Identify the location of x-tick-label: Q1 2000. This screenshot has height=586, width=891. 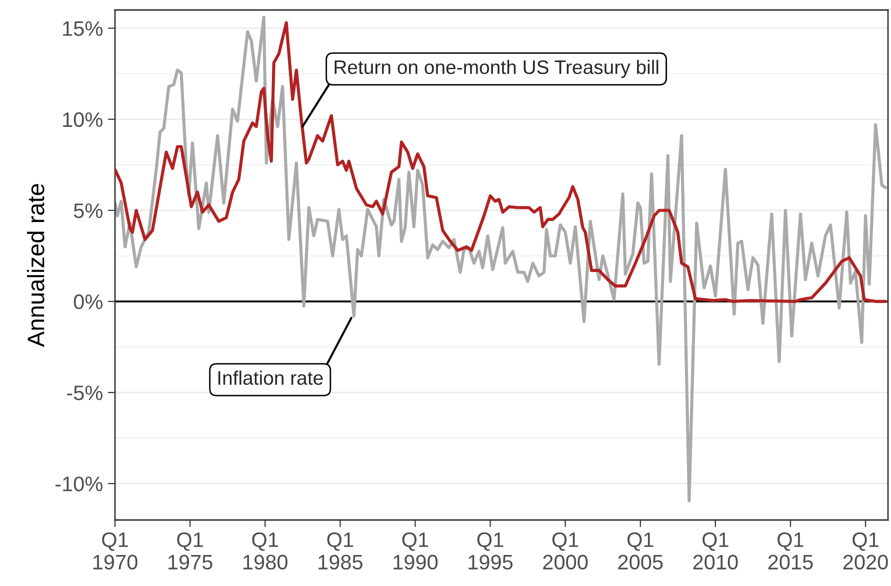
(565, 551).